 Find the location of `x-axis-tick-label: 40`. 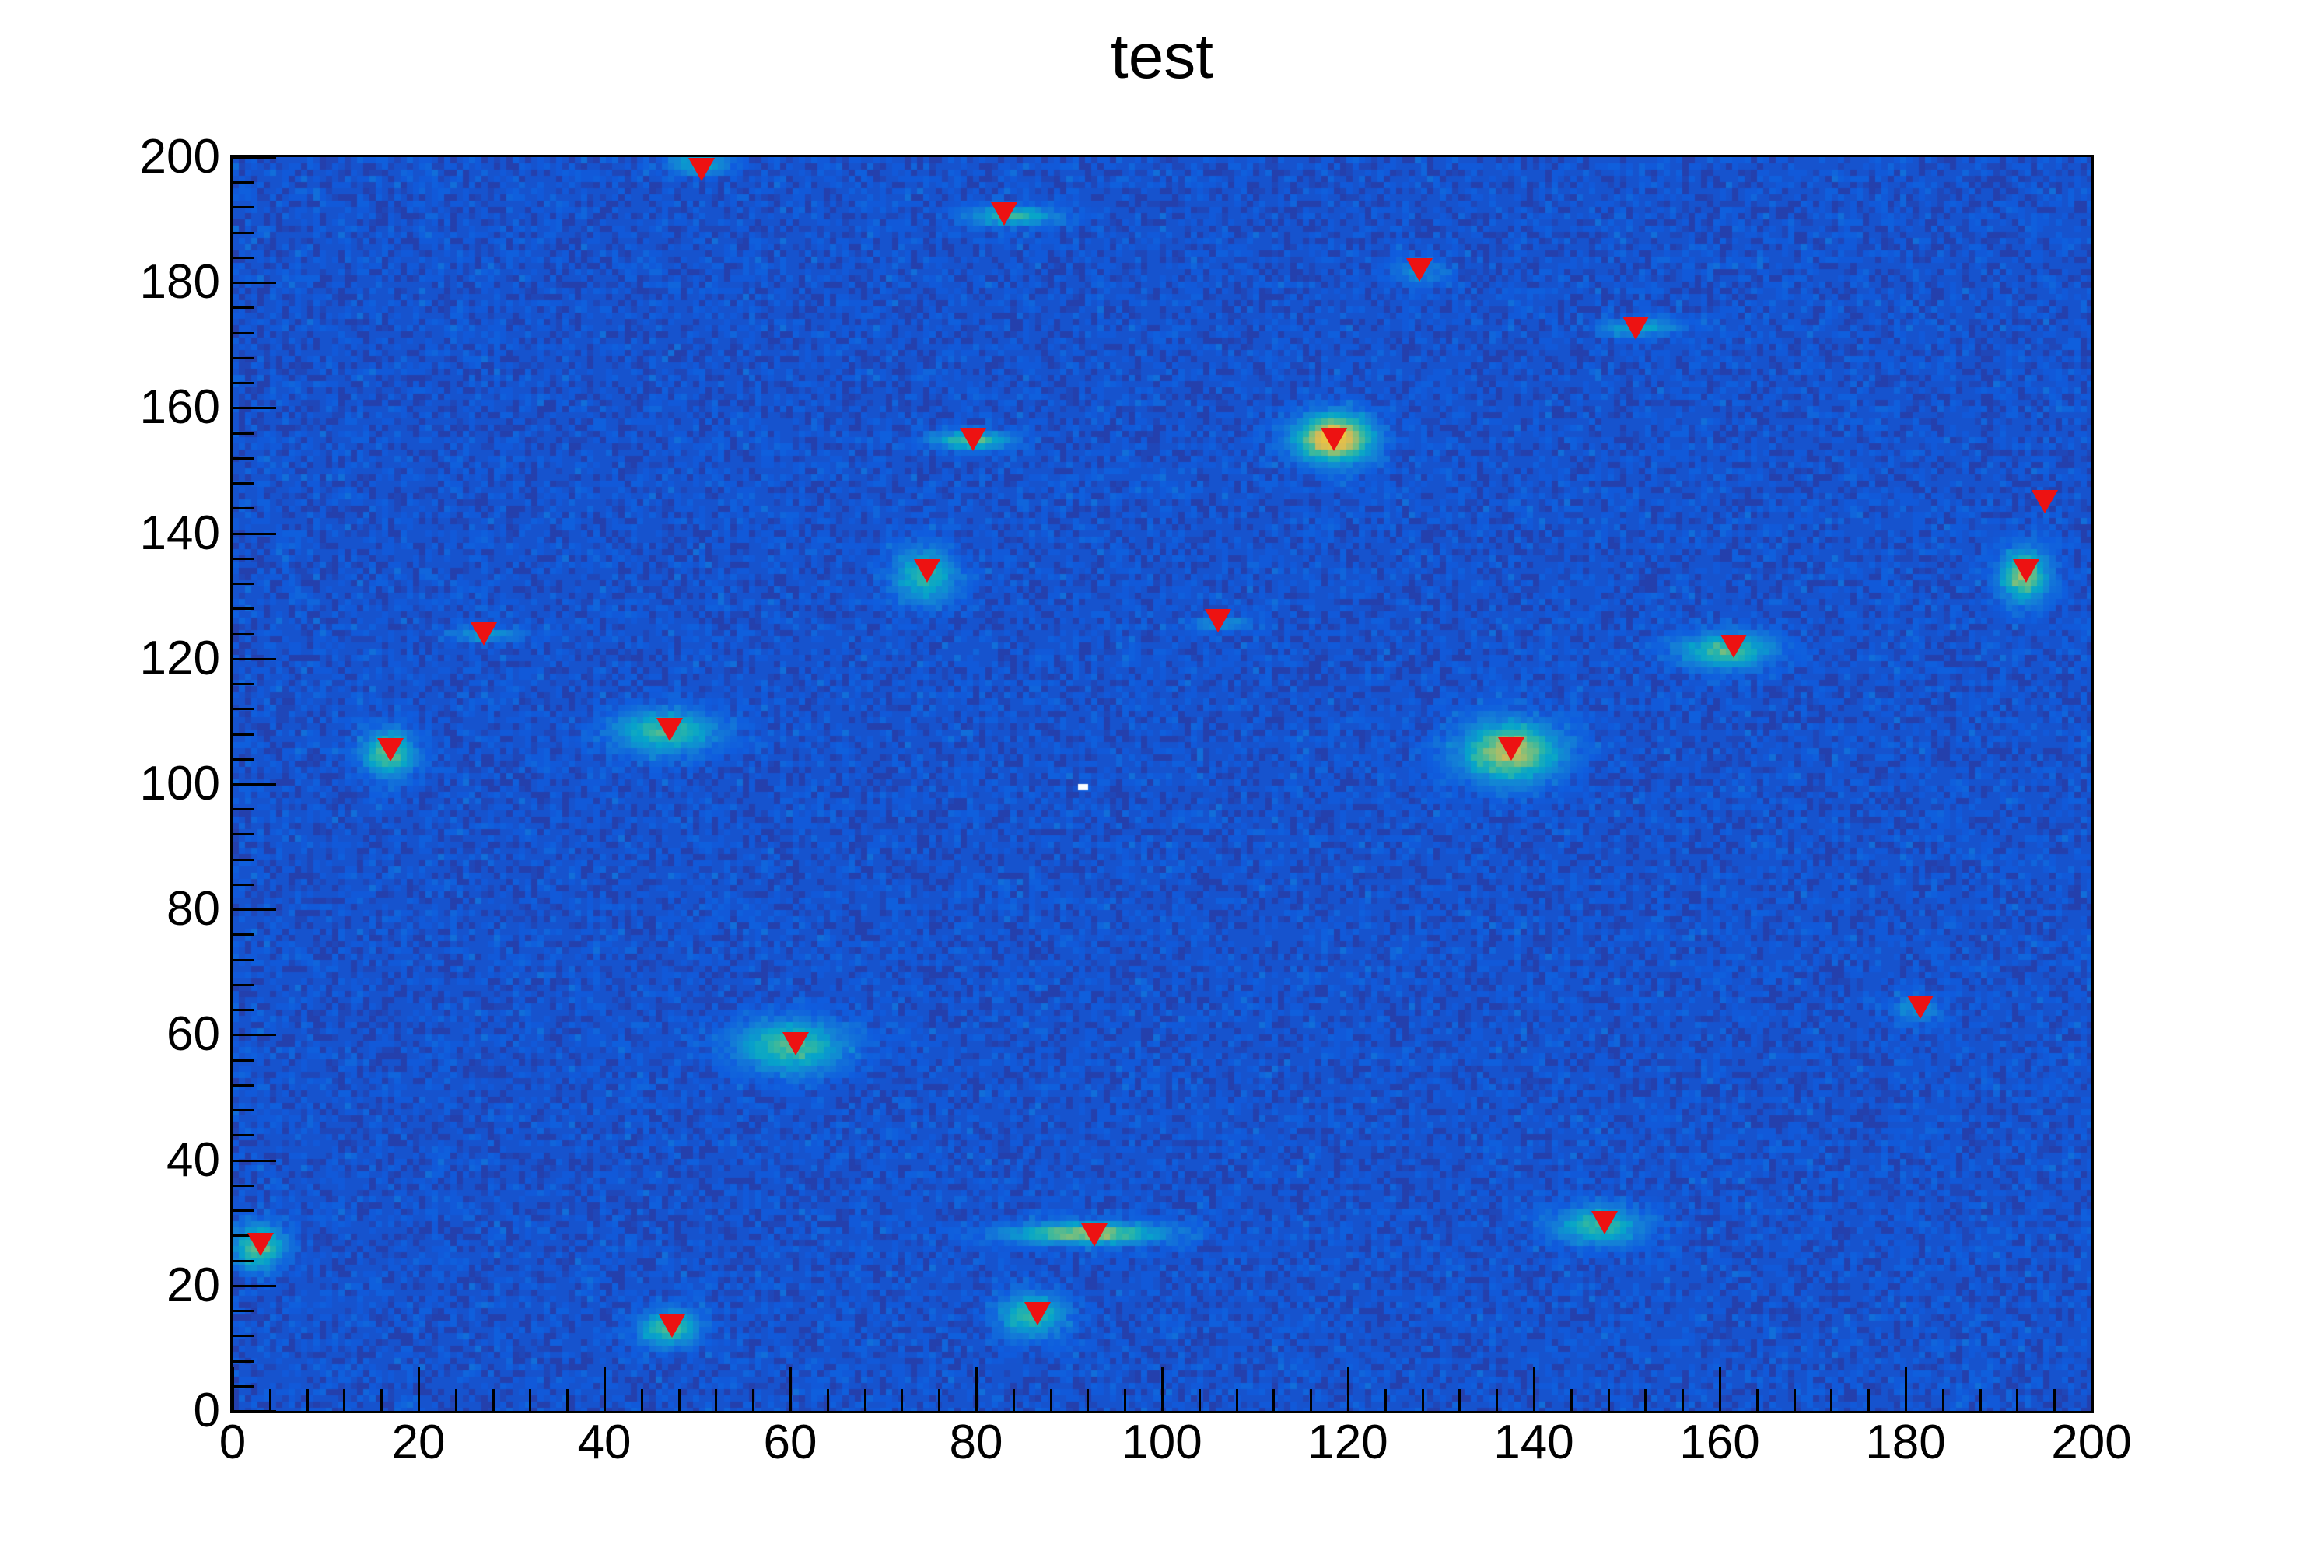

x-axis-tick-label: 40 is located at coordinates (605, 1443).